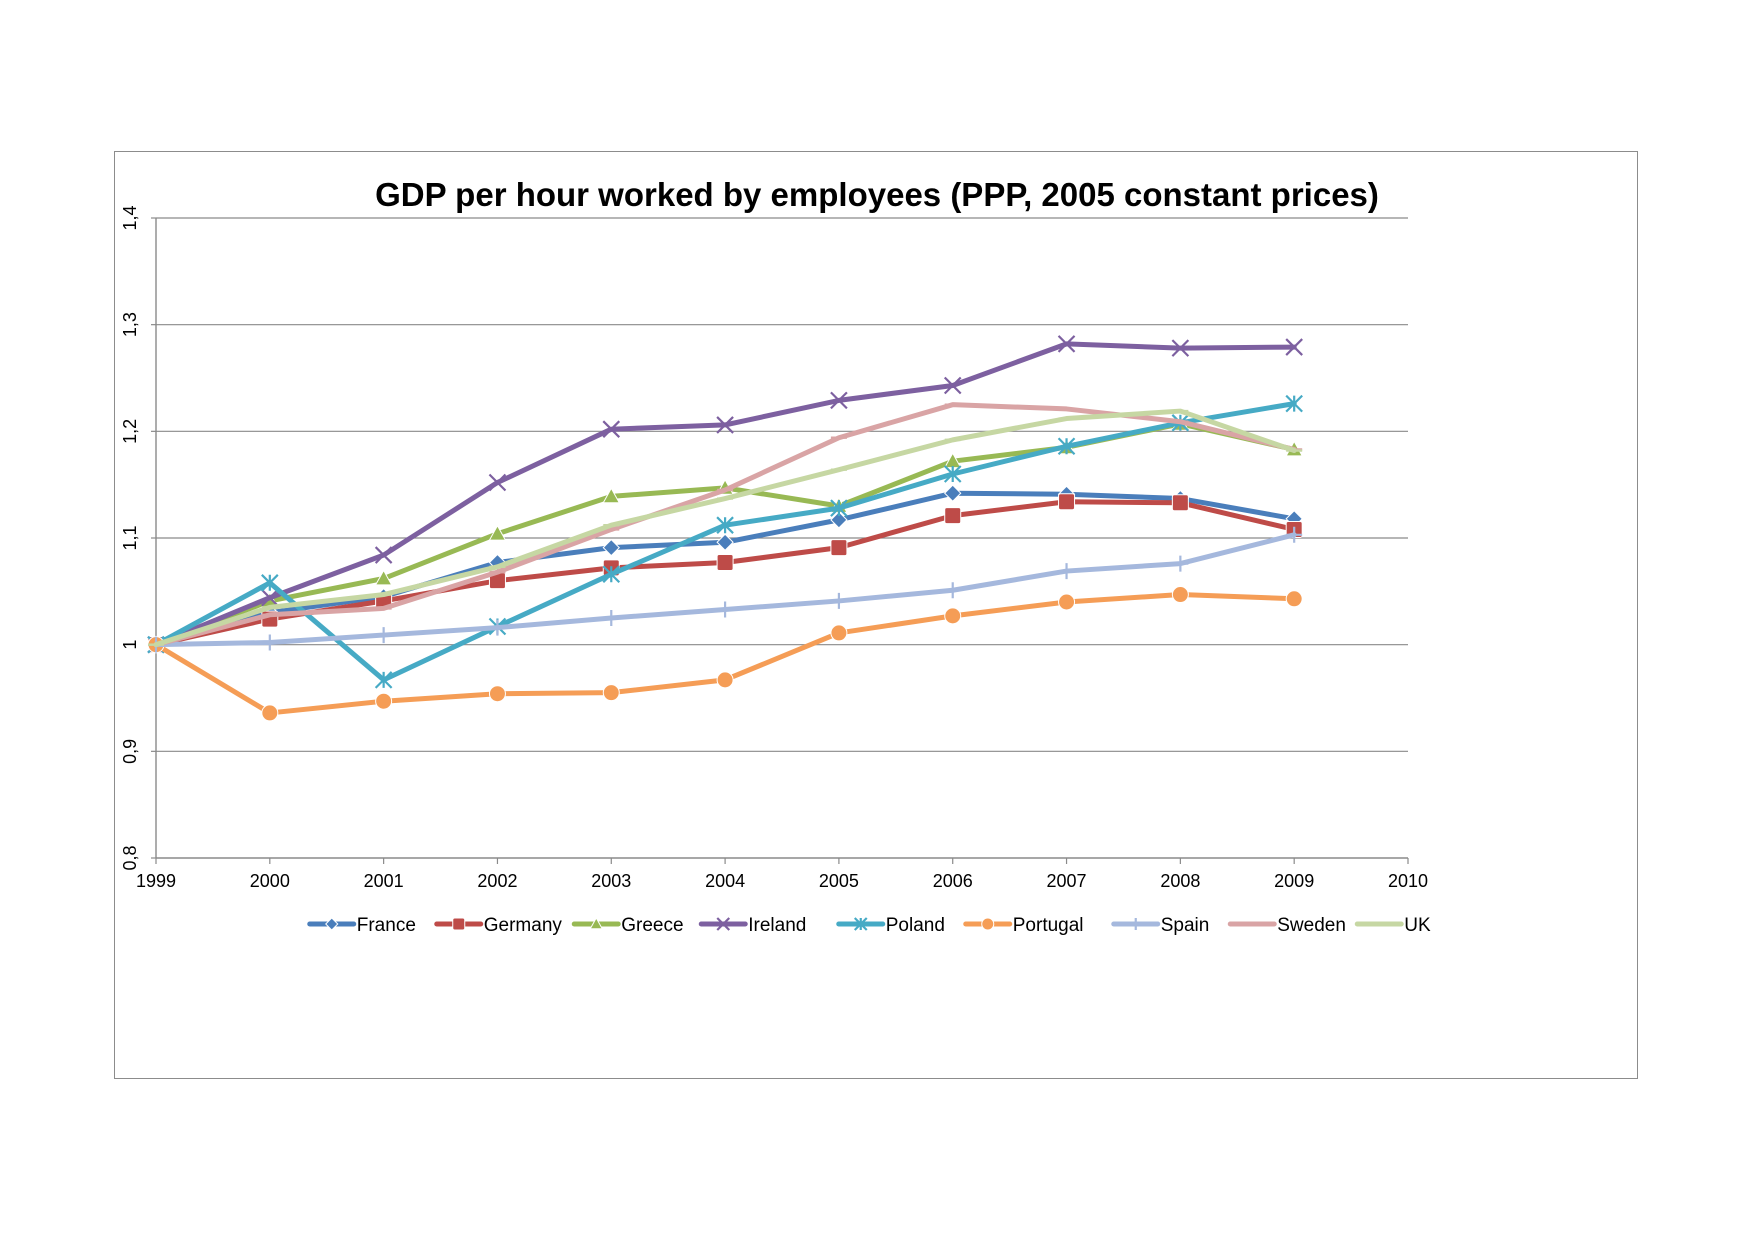 Image resolution: width=1754 pixels, height=1239 pixels. I want to click on x-tick-label: 2010, so click(1408, 881).